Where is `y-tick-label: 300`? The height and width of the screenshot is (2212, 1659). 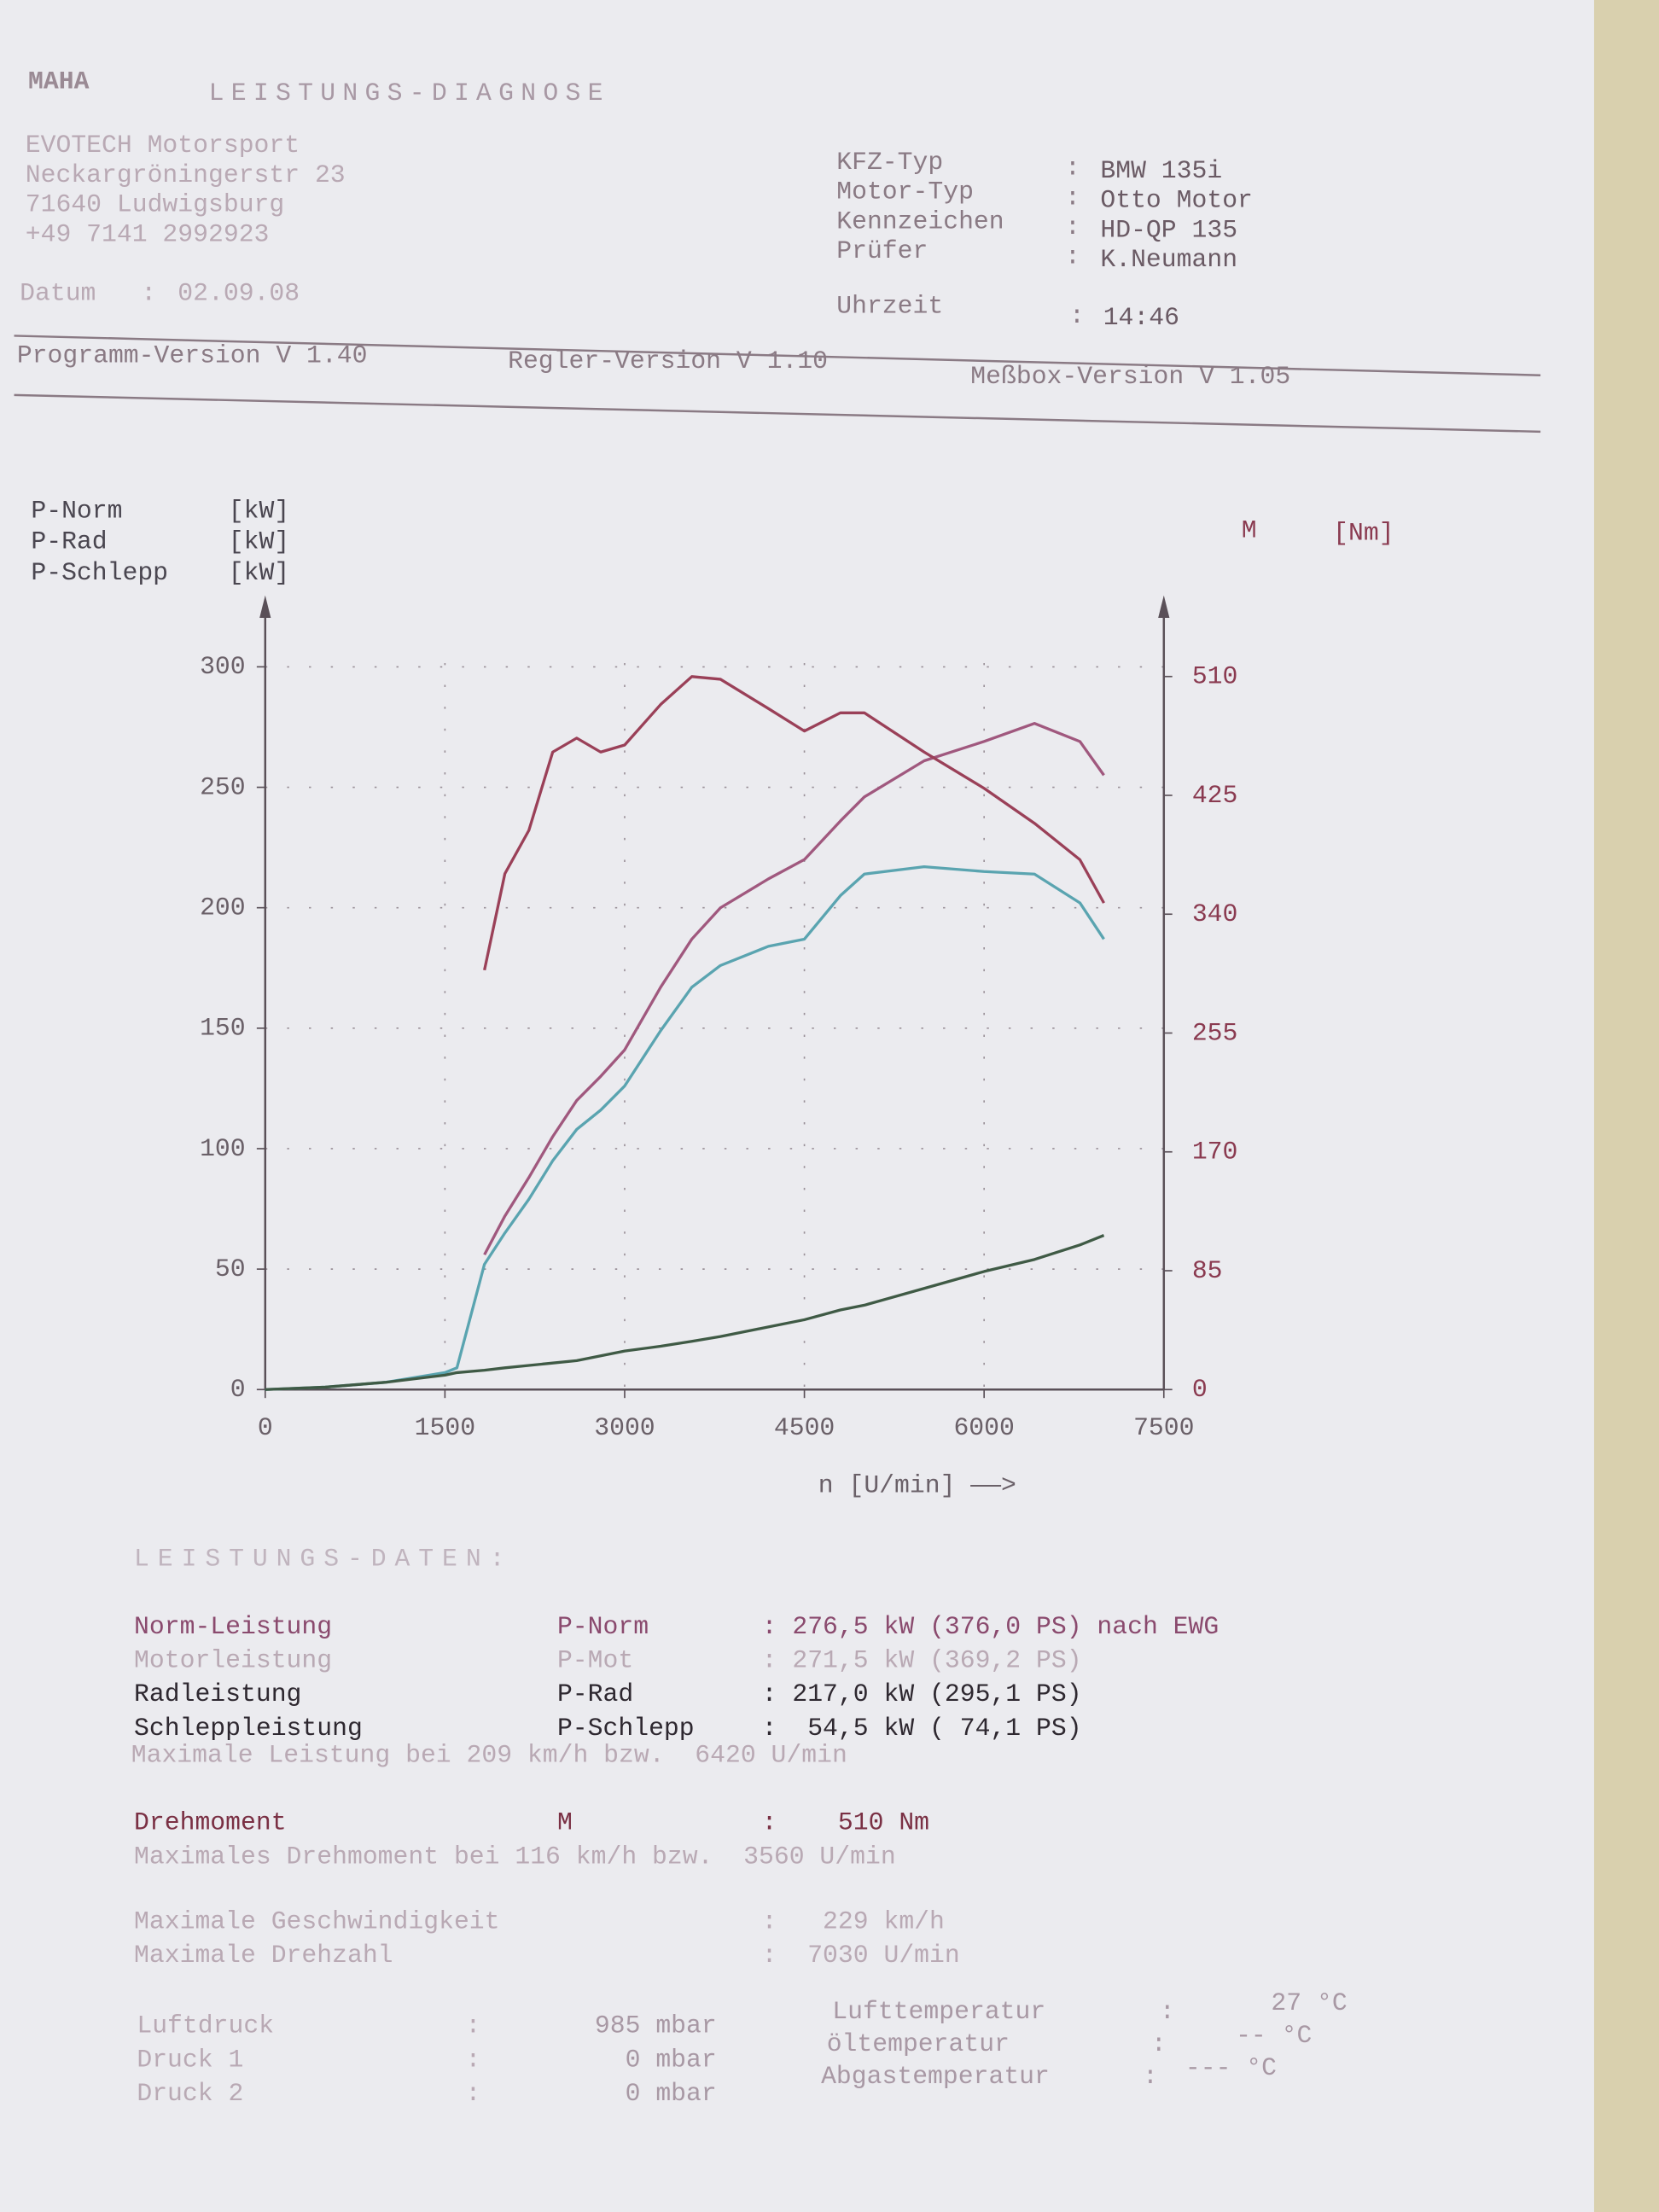 y-tick-label: 300 is located at coordinates (223, 666).